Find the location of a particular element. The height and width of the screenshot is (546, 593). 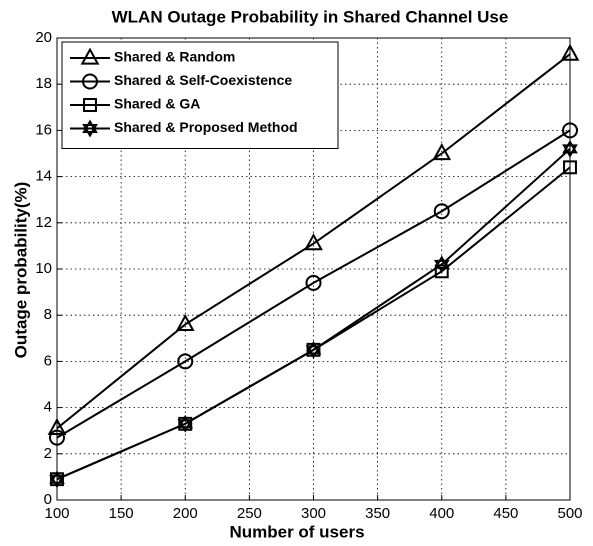

legend-box is located at coordinates (200, 95).